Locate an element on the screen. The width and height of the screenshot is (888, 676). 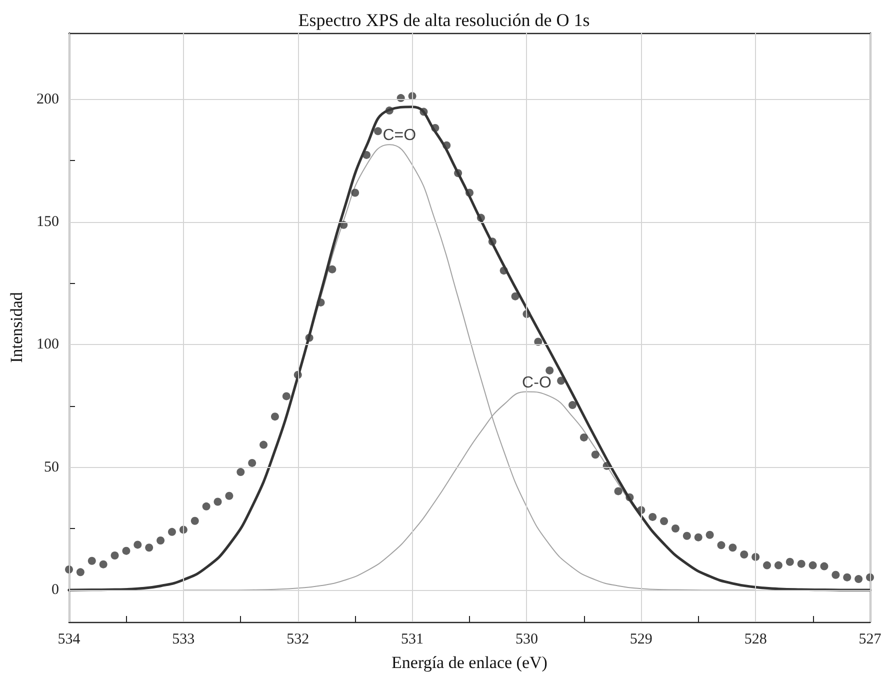
x-tick-label: 533 is located at coordinates (183, 640).